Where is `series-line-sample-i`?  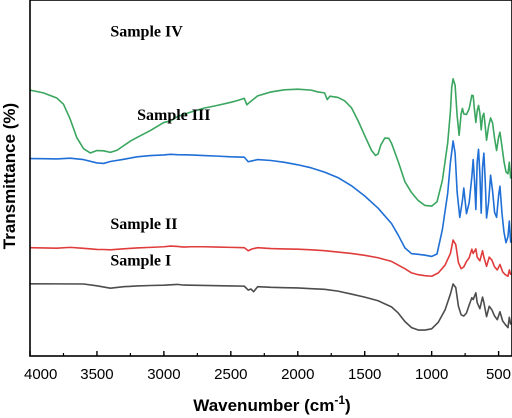 series-line-sample-i is located at coordinates (270, 306).